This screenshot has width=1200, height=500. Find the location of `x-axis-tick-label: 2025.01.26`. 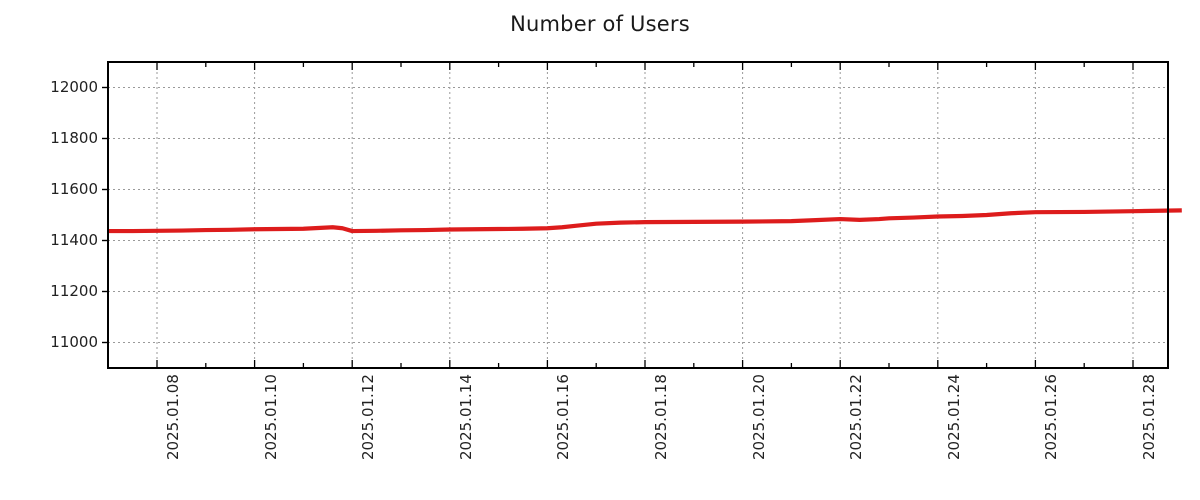

x-axis-tick-label: 2025.01.26 is located at coordinates (1051, 417).